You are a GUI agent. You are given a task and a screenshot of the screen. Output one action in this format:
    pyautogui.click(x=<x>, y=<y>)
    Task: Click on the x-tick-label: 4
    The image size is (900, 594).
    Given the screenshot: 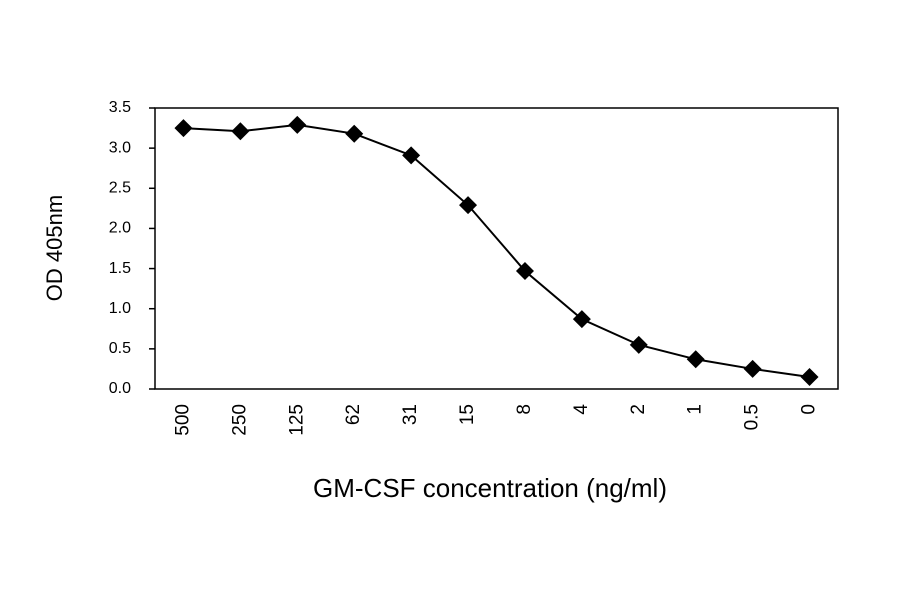 What is the action you would take?
    pyautogui.click(x=581, y=409)
    